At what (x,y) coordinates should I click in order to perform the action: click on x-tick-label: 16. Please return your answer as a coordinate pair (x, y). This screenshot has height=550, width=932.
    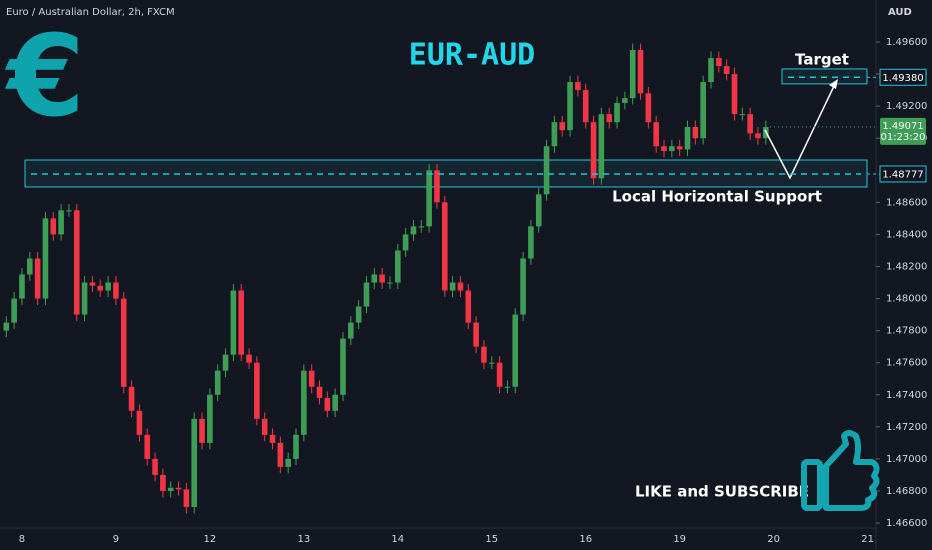
    Looking at the image, I should click on (585, 539).